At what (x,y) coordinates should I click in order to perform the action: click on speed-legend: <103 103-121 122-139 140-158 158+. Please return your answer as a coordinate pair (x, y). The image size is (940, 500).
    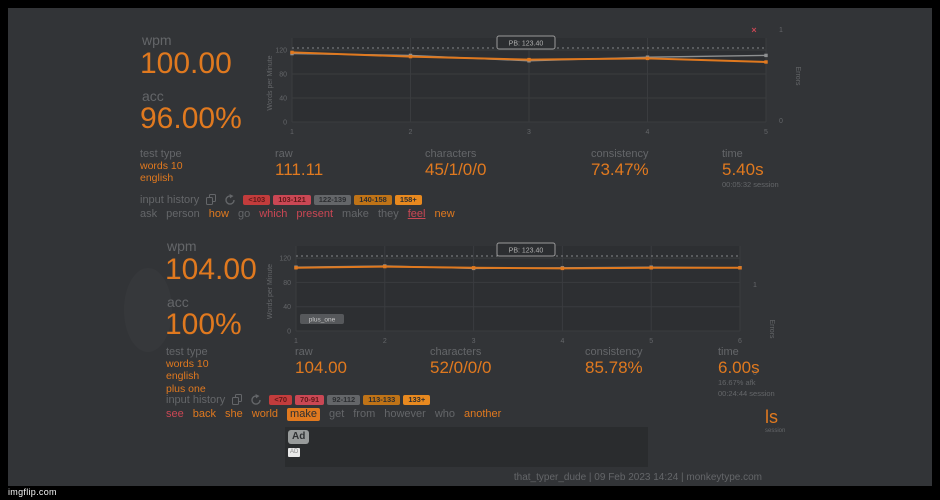
    Looking at the image, I should click on (332, 200).